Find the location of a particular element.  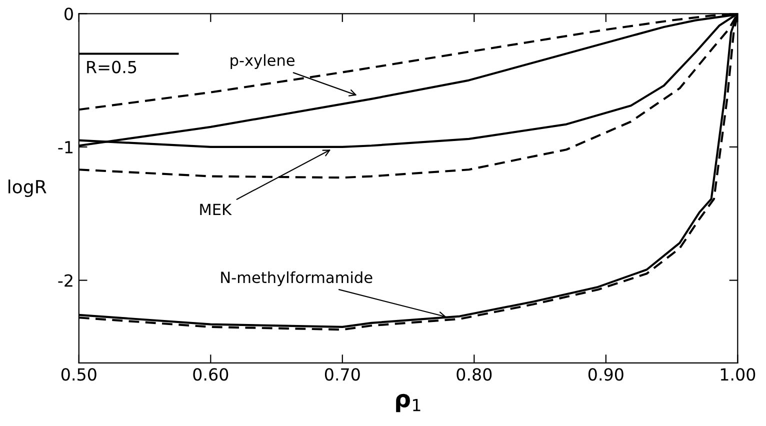

x-tick-label: 0.90 is located at coordinates (606, 374).